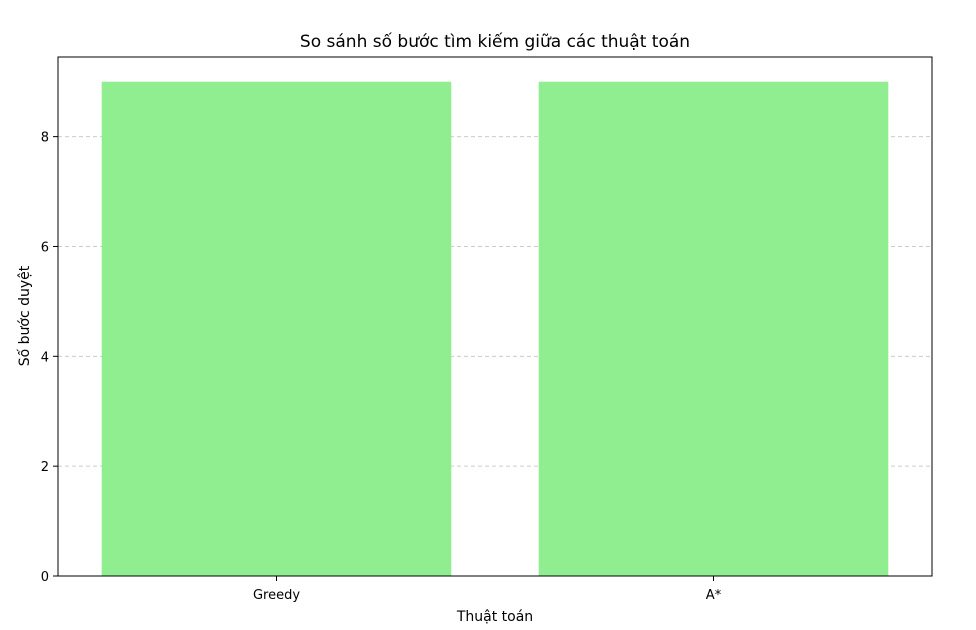 Image resolution: width=976 pixels, height=630 pixels. What do you see at coordinates (487, 589) in the screenshot?
I see `x-axis-ticks: Greedy A*` at bounding box center [487, 589].